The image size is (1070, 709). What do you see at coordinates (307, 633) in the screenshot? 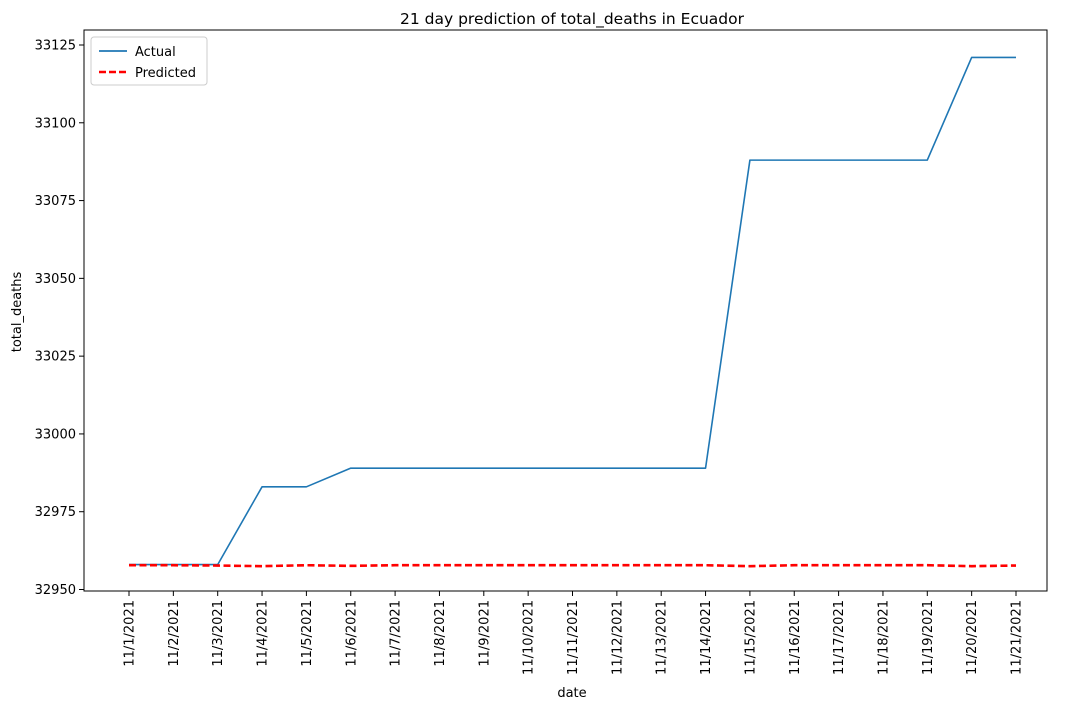
I see `x-tick-label: 11/5/2021` at bounding box center [307, 633].